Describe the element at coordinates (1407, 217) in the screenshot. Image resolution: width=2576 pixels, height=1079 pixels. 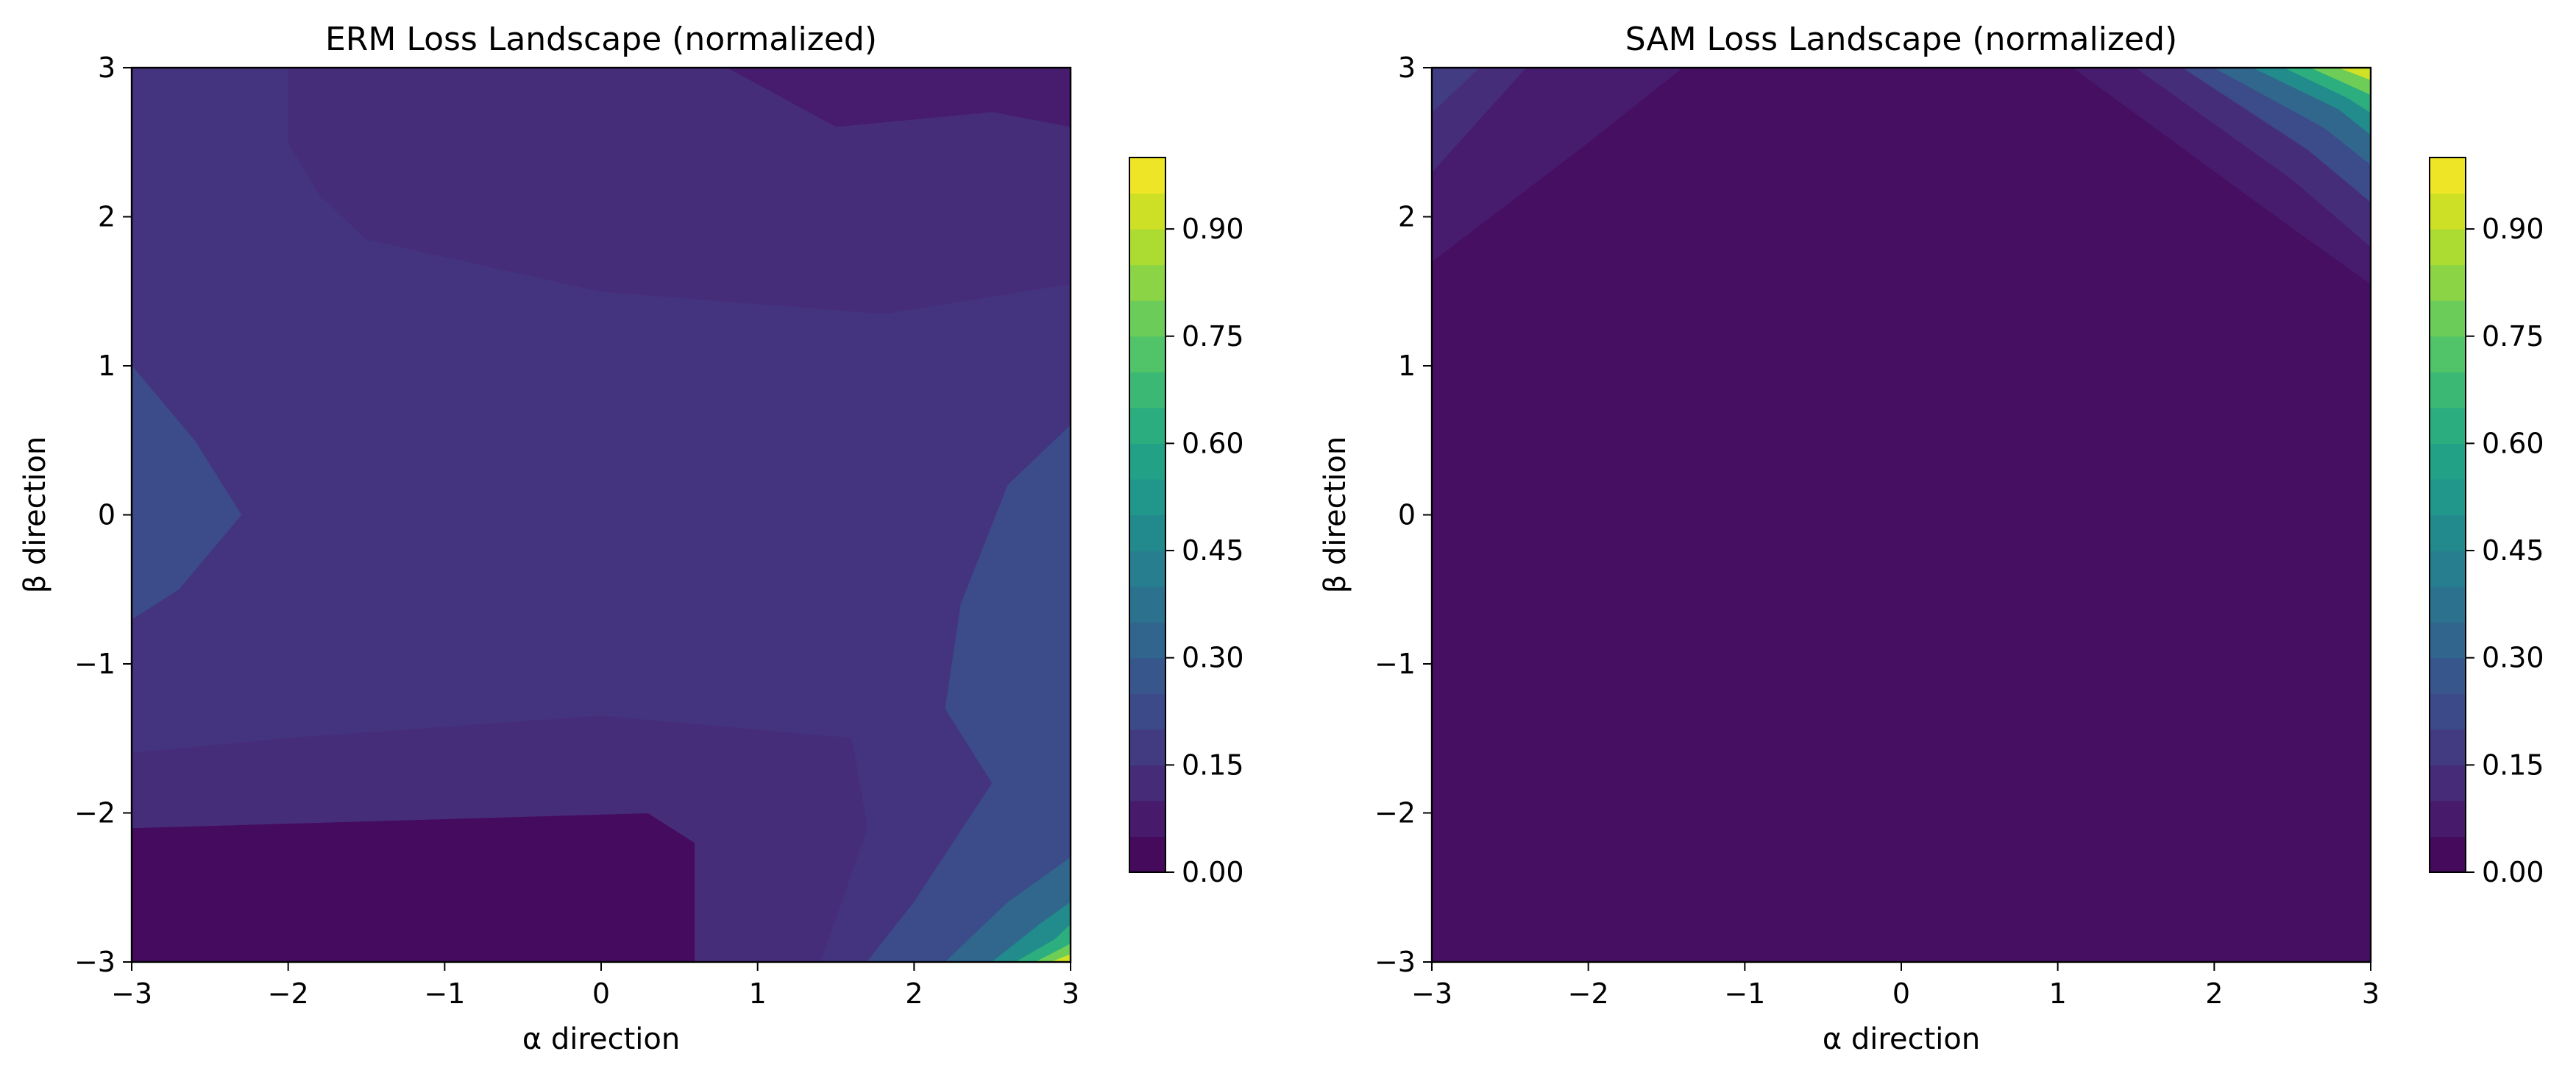
I see `y-tick-label: 2` at that location.